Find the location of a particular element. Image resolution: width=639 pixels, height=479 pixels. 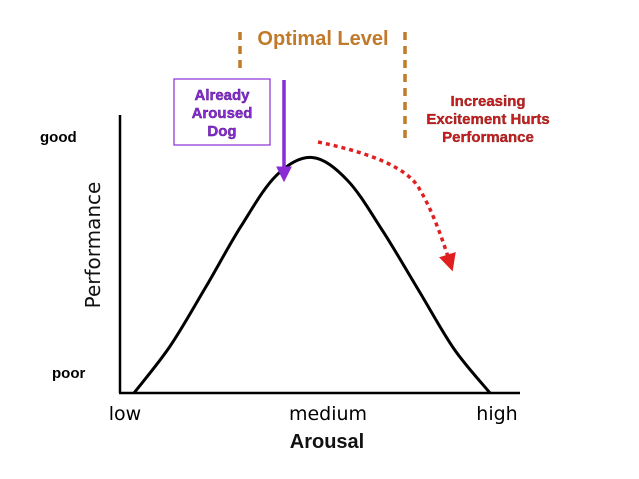

hurts-line-3: Performance is located at coordinates (488, 137).